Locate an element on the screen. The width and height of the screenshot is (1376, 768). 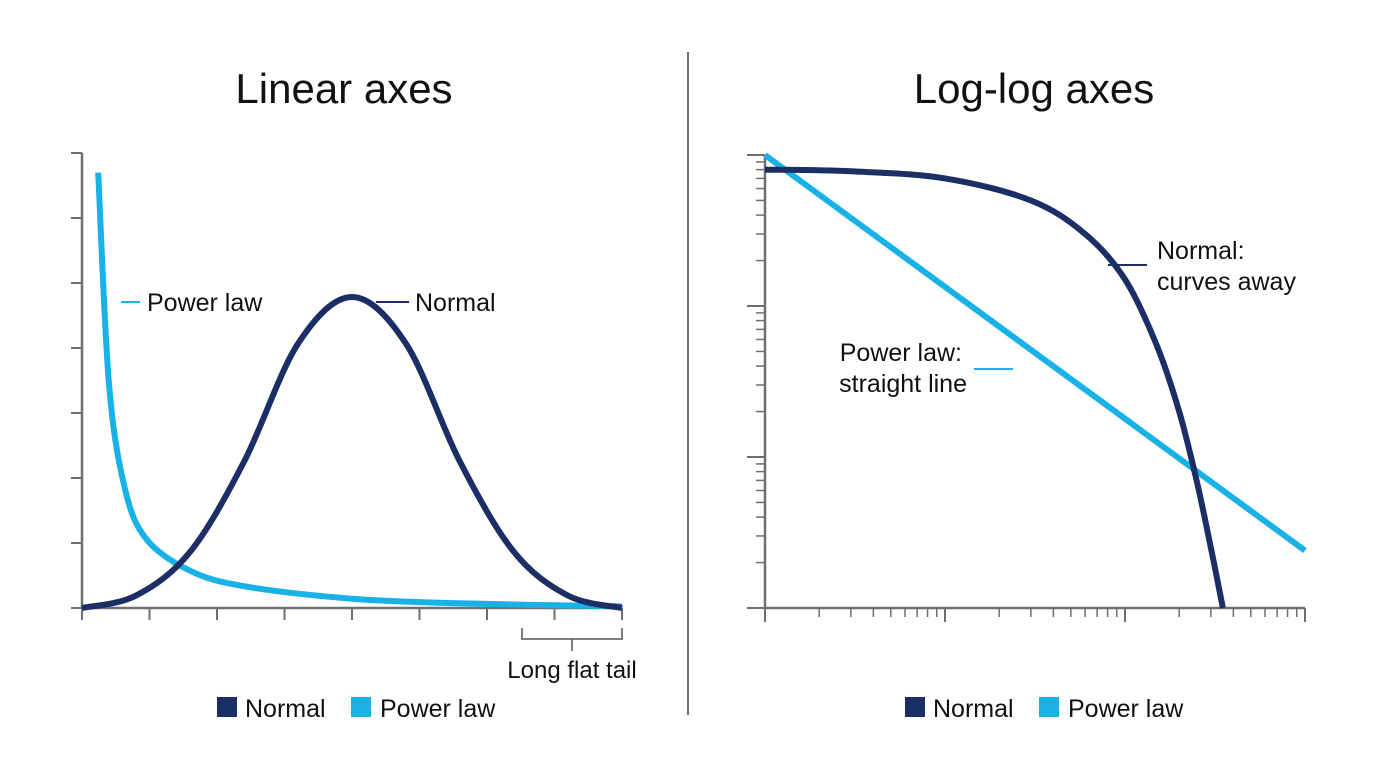
linear-title: Linear axes is located at coordinates (343, 88).